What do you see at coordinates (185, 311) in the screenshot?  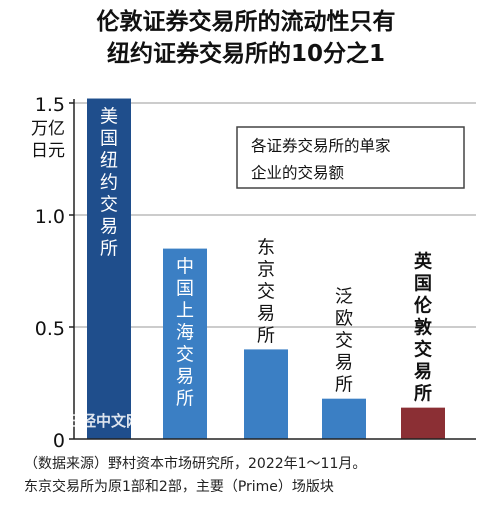 I see `category-label-char: 上` at bounding box center [185, 311].